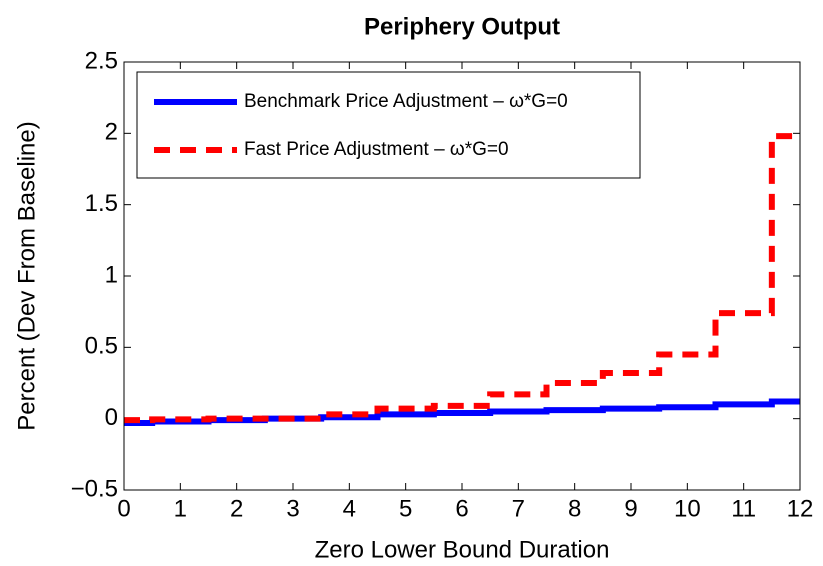 The image size is (823, 566). I want to click on legend-label: Fast Price Adjustment – ω*G=0, so click(376, 149).